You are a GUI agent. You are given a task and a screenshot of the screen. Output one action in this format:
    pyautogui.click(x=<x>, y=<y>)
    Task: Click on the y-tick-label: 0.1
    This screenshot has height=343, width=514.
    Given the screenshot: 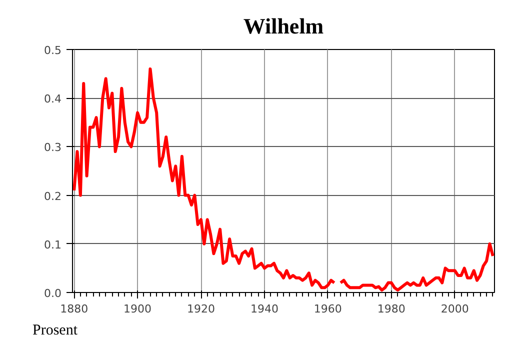 What is the action you would take?
    pyautogui.click(x=53, y=245)
    